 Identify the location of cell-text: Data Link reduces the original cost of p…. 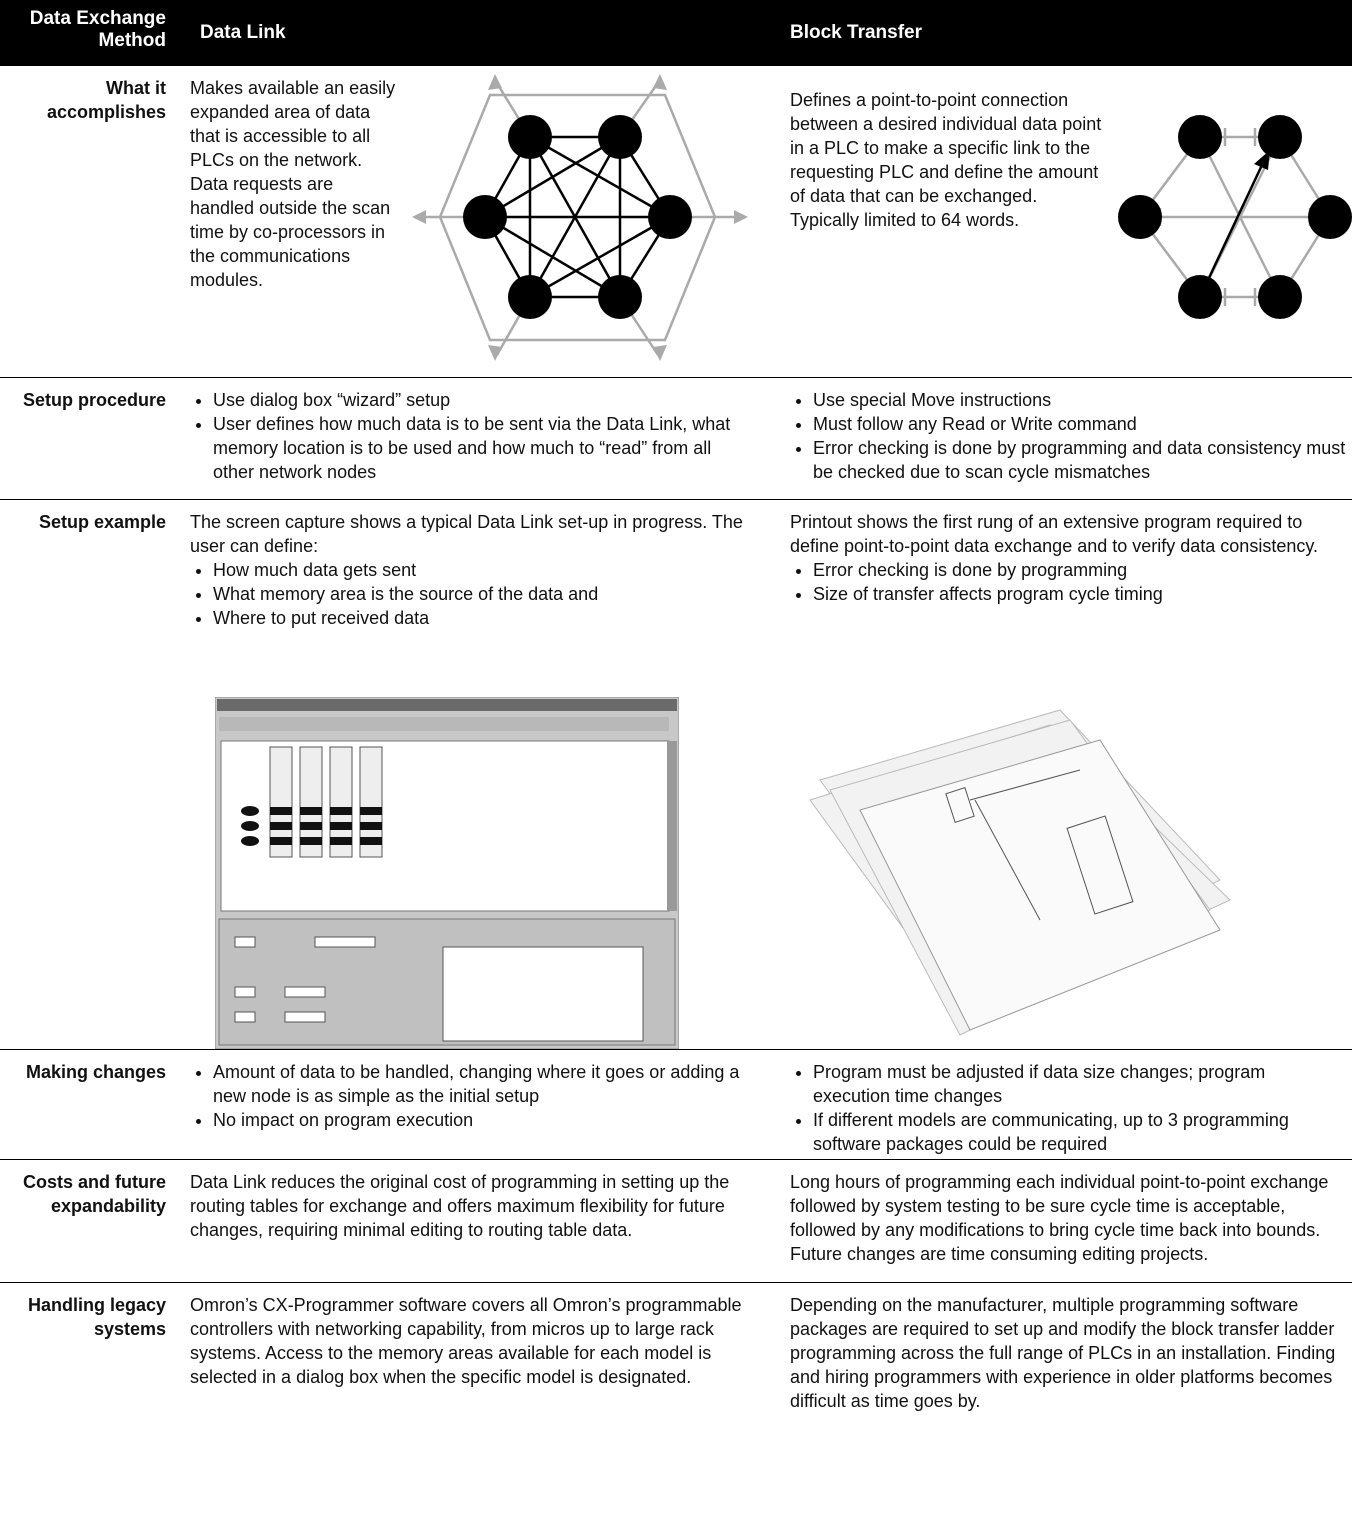
(460, 1206).